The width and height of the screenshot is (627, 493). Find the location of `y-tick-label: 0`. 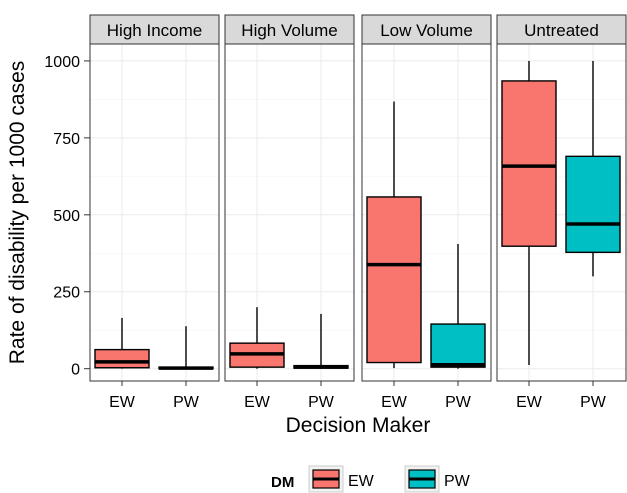

y-tick-label: 0 is located at coordinates (75, 370).